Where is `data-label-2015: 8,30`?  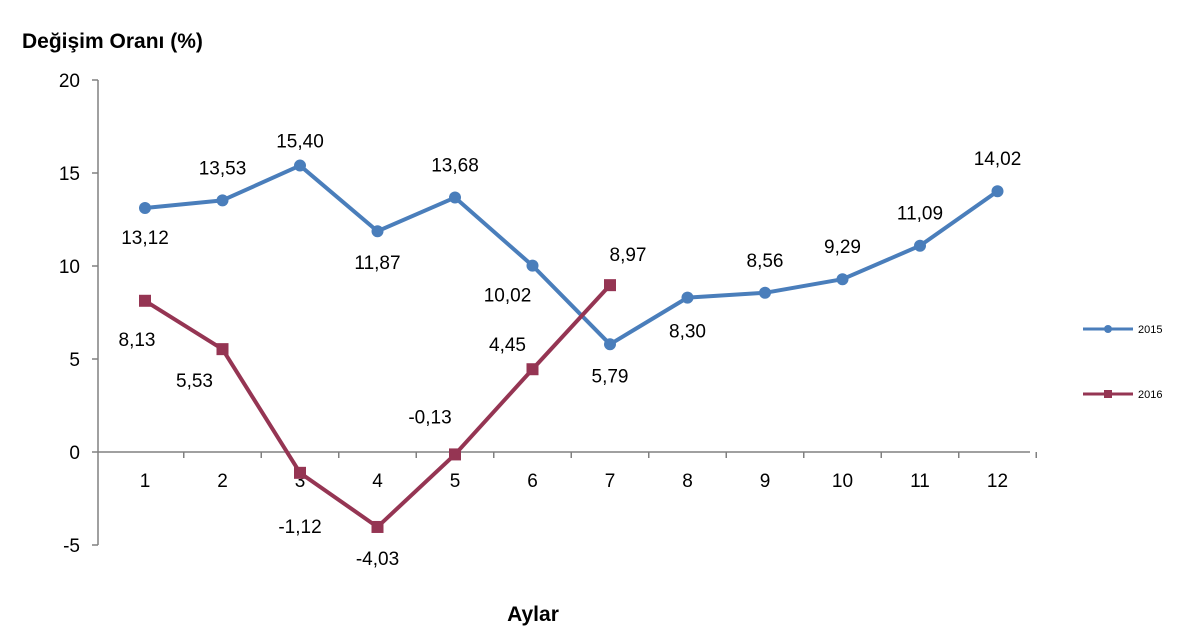
data-label-2015: 8,30 is located at coordinates (687, 332).